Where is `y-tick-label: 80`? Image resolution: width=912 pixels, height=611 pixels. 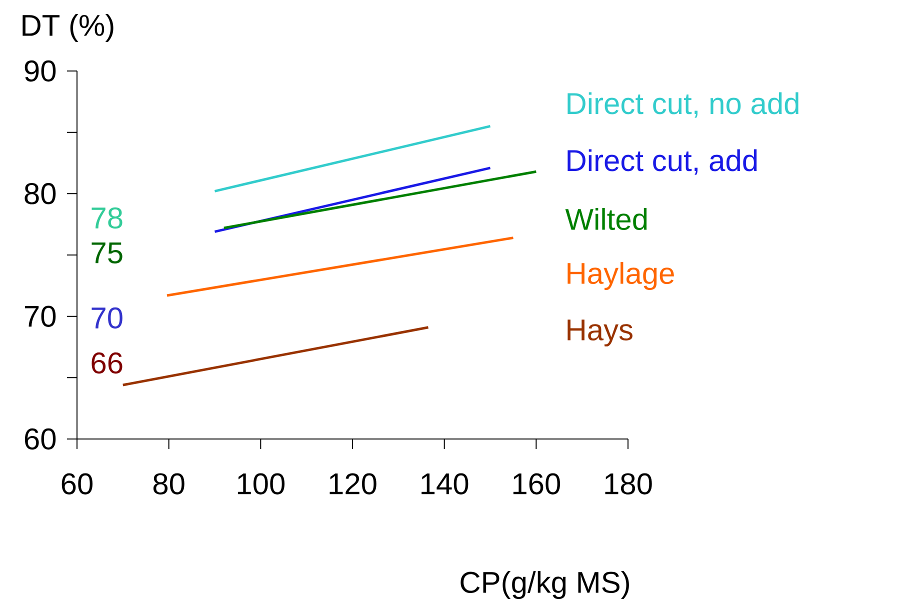 y-tick-label: 80 is located at coordinates (40, 193).